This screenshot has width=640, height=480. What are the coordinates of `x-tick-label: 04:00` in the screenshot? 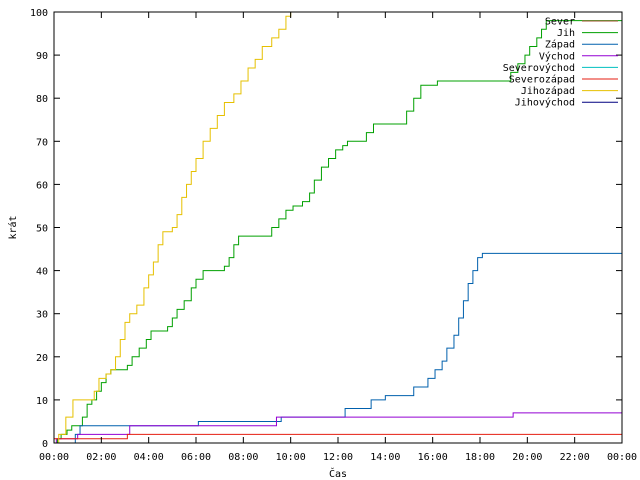 It's located at (149, 457).